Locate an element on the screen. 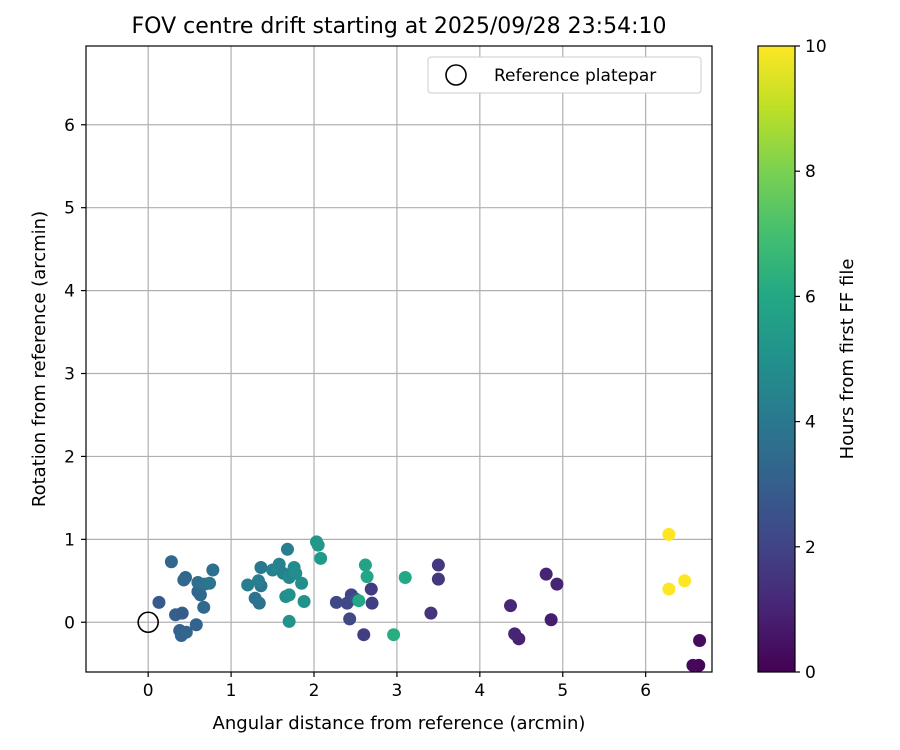 The image size is (900, 750). y-axis-label: Rotation from reference (arcmin) is located at coordinates (39, 359).